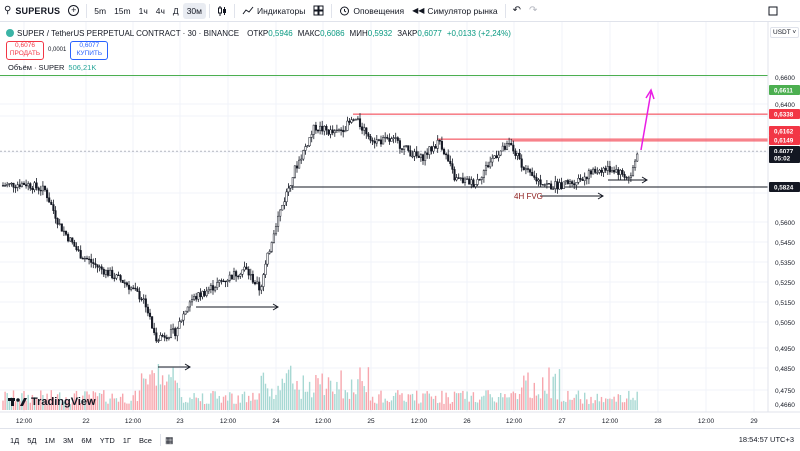 The height and width of the screenshot is (451, 800). Describe the element at coordinates (145, 440) in the screenshot. I see `range-all: Все` at that location.